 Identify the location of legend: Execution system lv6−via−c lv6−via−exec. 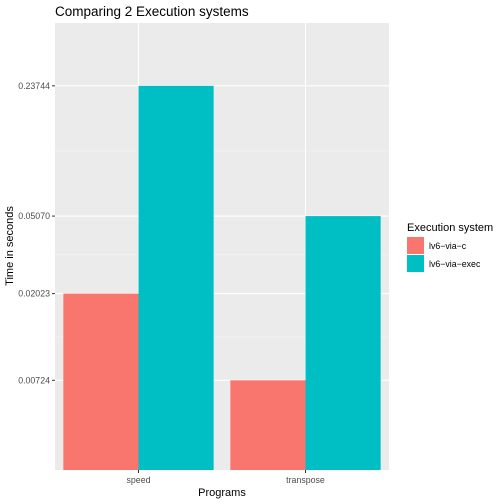
(450, 247).